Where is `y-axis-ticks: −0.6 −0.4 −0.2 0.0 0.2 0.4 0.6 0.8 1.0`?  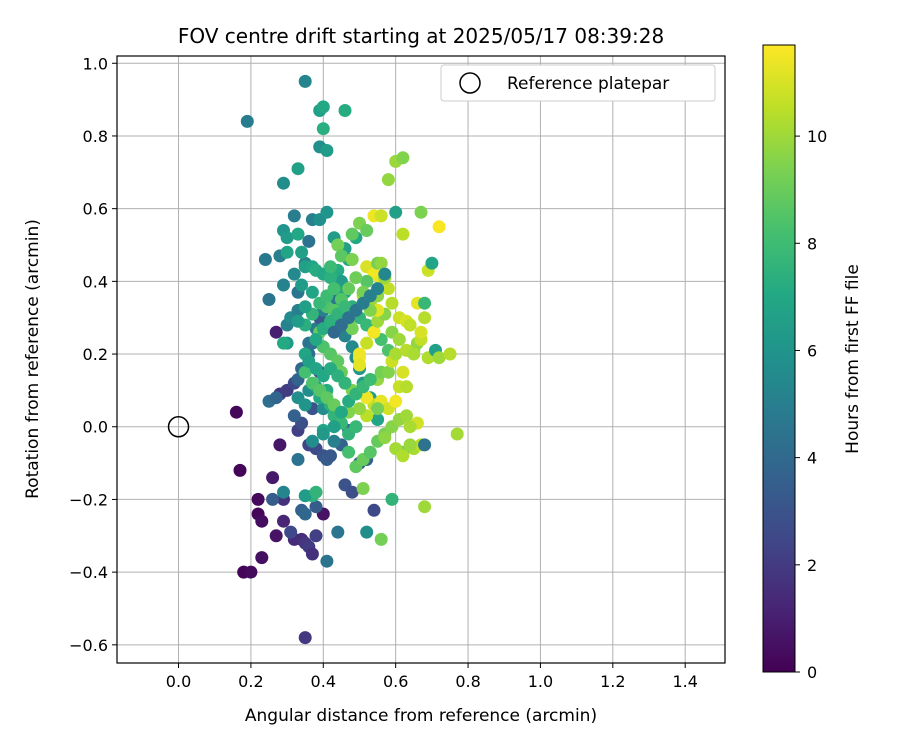 y-axis-ticks: −0.6 −0.4 −0.2 0.0 0.2 0.4 0.6 0.8 1.0 is located at coordinates (93, 354).